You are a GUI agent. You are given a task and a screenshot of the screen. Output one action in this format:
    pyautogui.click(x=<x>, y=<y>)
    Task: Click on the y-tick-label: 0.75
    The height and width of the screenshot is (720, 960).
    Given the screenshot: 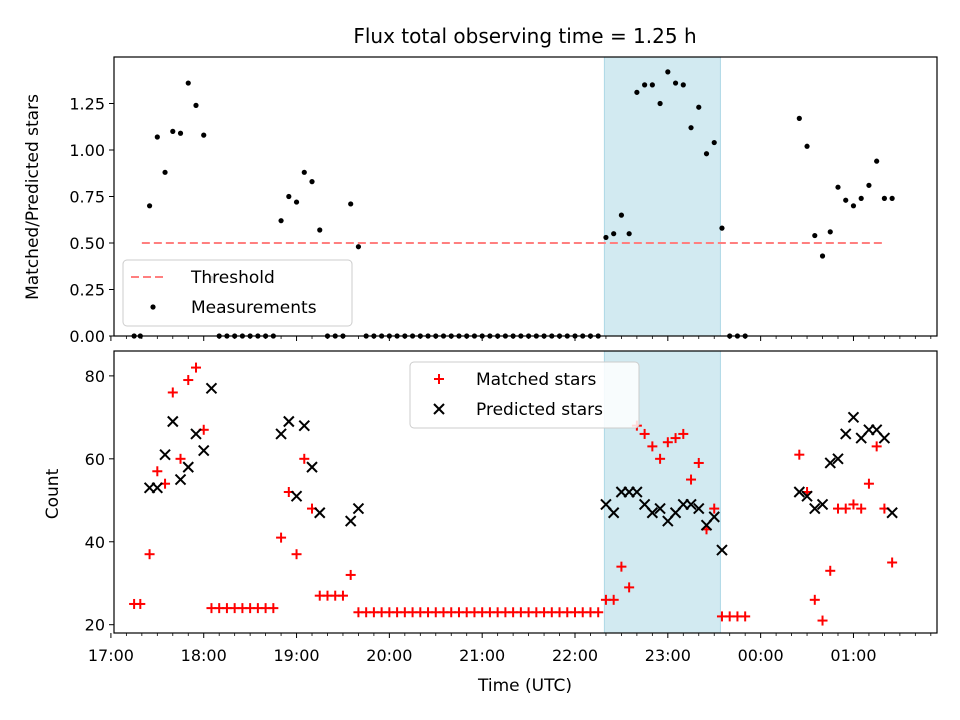 What is the action you would take?
    pyautogui.click(x=87, y=197)
    